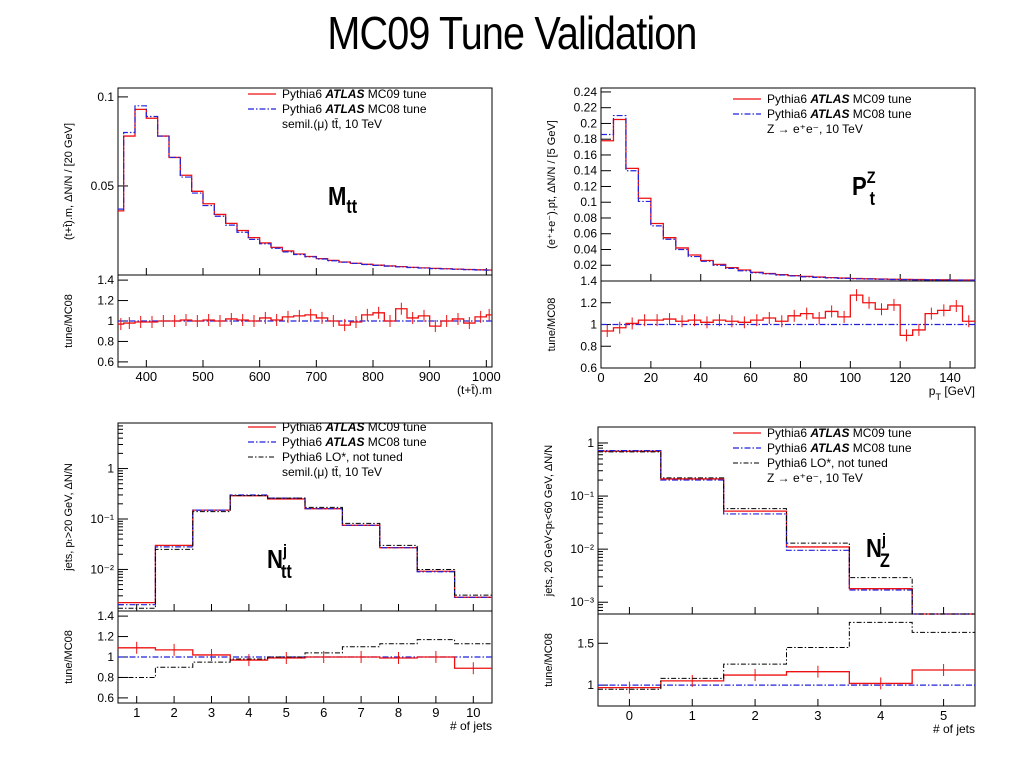 The width and height of the screenshot is (1024, 768). Describe the element at coordinates (864, 189) in the screenshot. I see `big-label: PZ t` at that location.